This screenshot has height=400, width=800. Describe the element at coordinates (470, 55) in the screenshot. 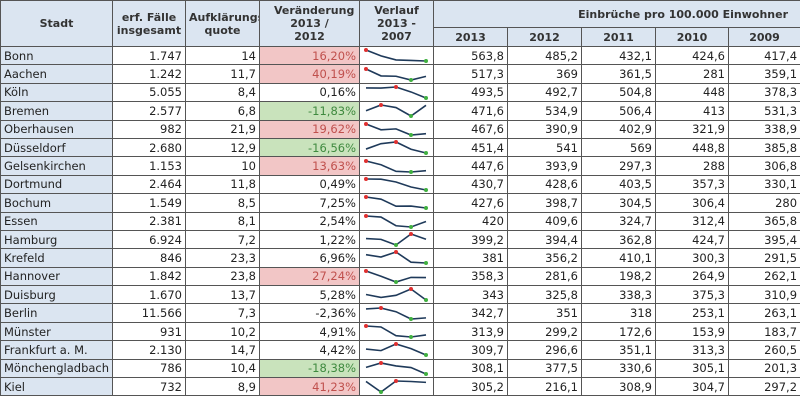

I see `year-value-cell: 563,8` at that location.